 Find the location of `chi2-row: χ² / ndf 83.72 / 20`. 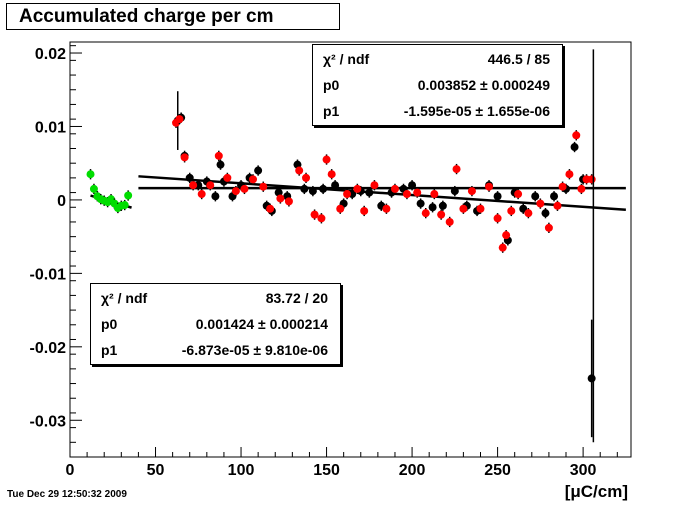

chi2-row: χ² / ndf 83.72 / 20 is located at coordinates (214, 298).